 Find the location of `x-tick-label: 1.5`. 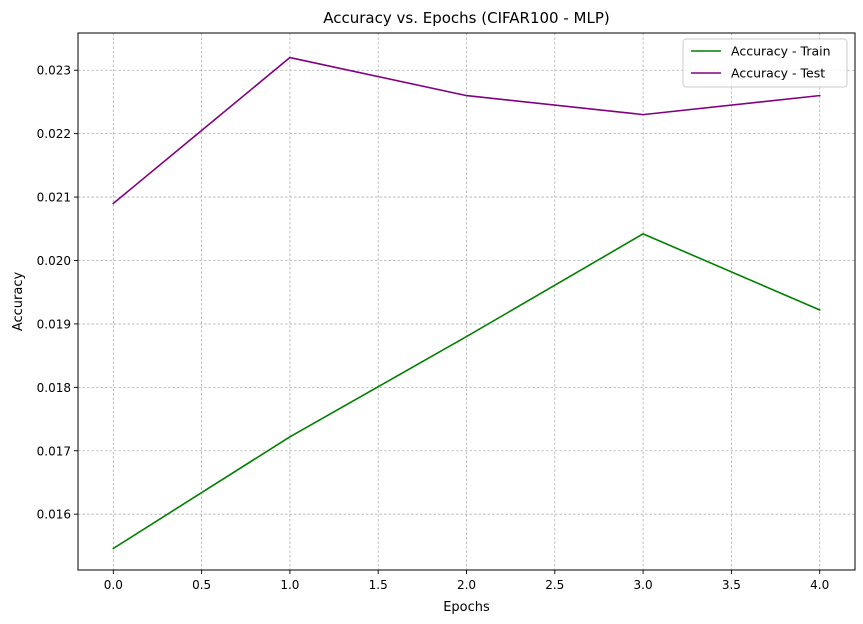

x-tick-label: 1.5 is located at coordinates (378, 585).